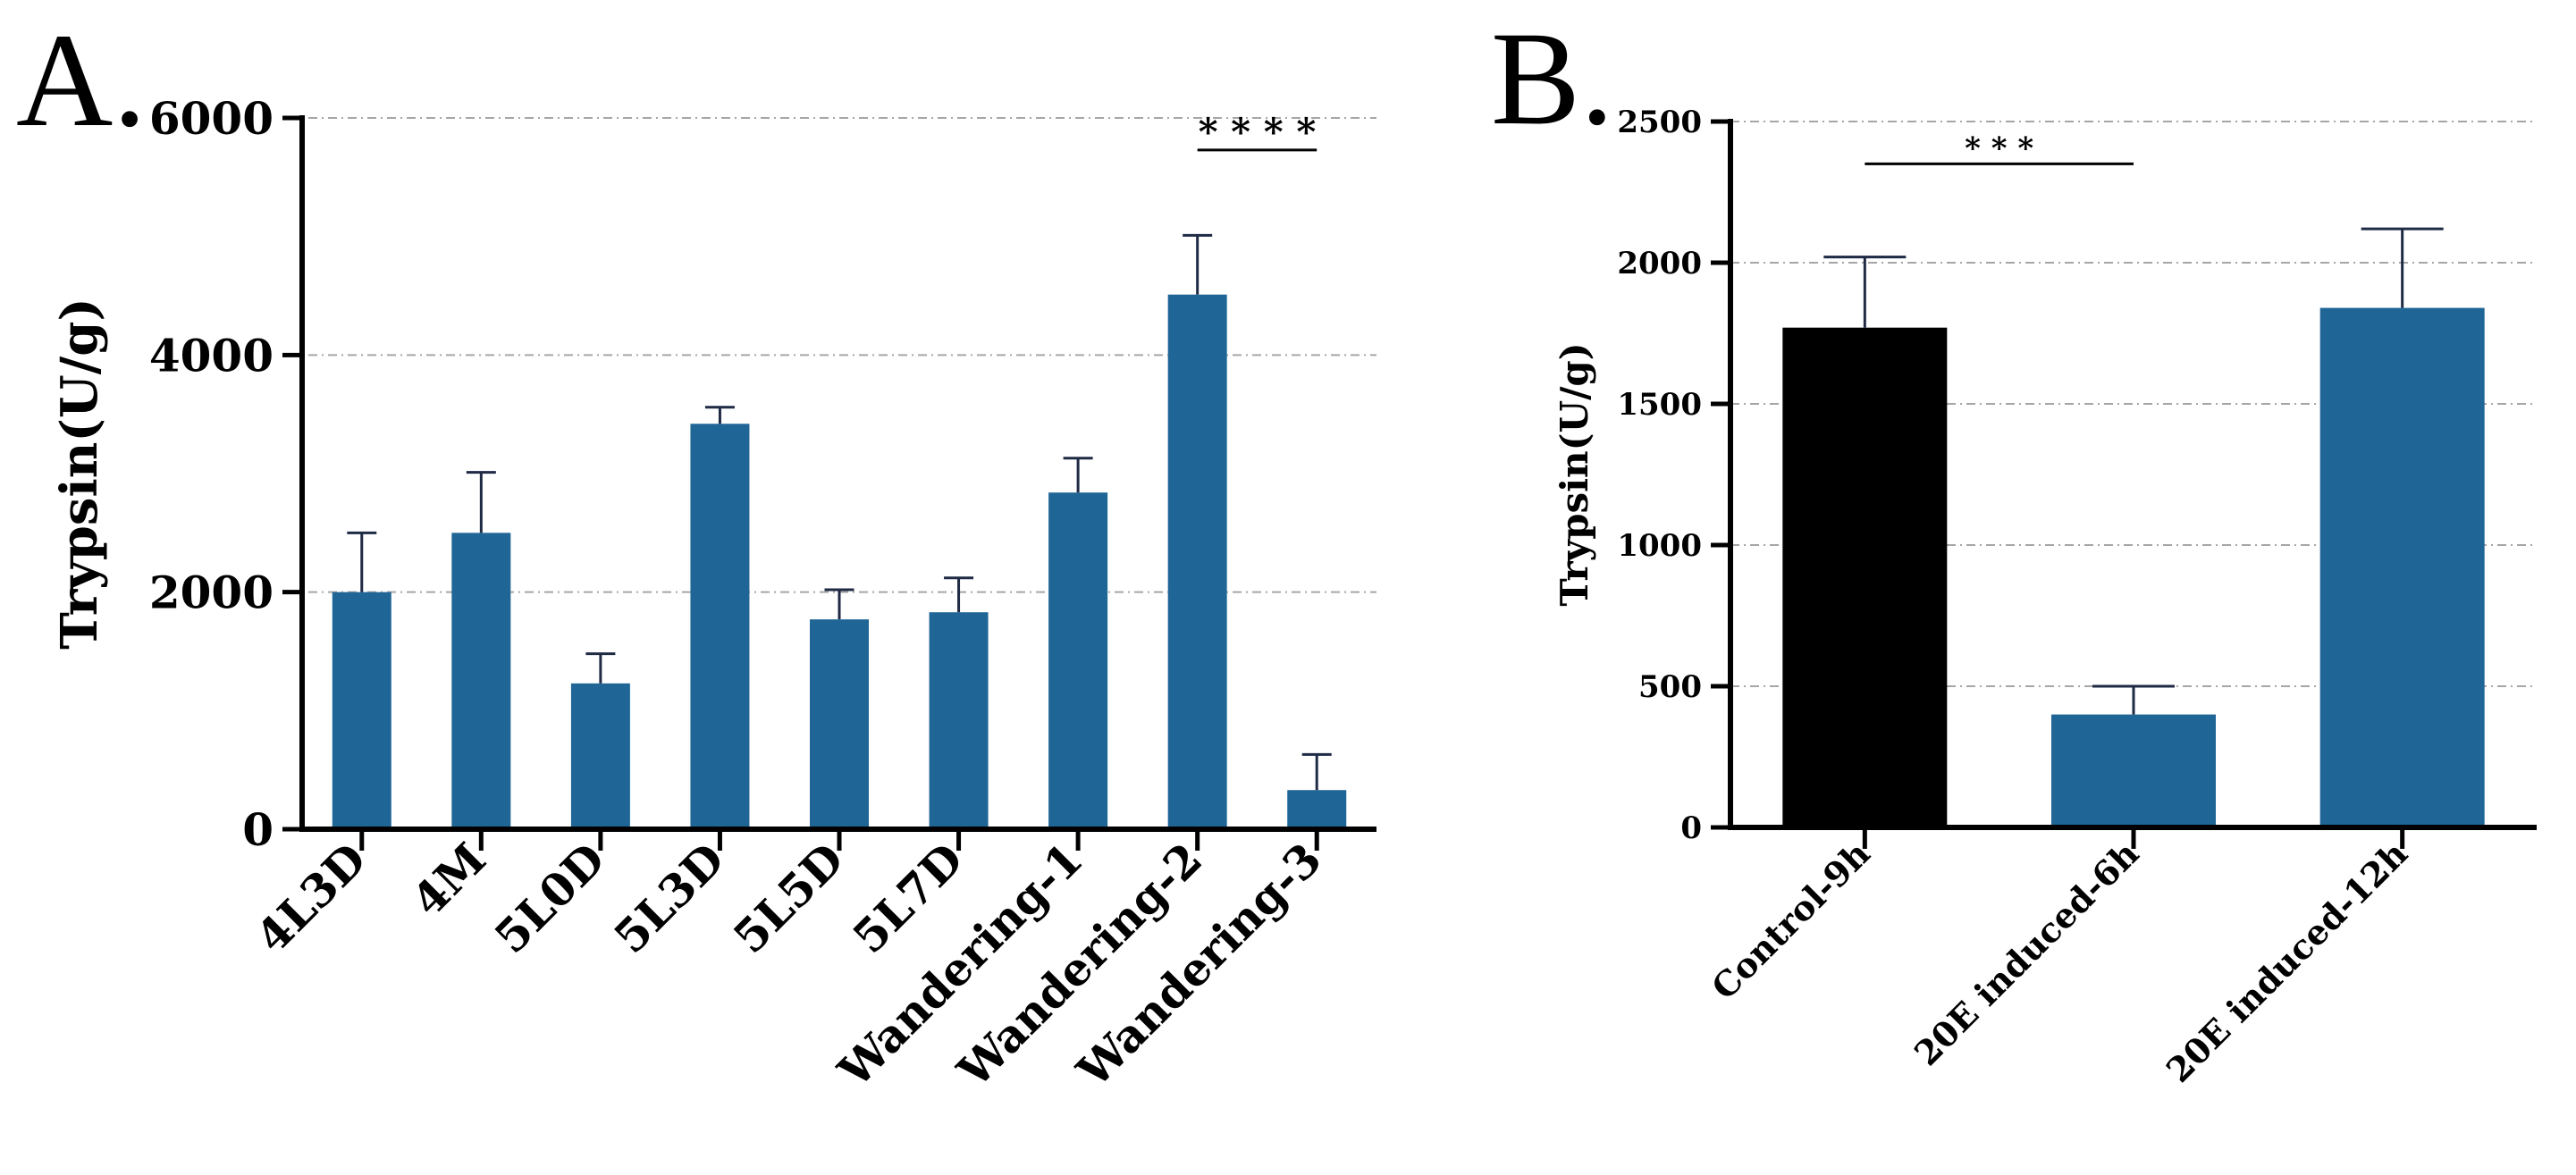  Describe the element at coordinates (550, 898) in the screenshot. I see `x-tick-label-a-2: 5L0D` at that location.